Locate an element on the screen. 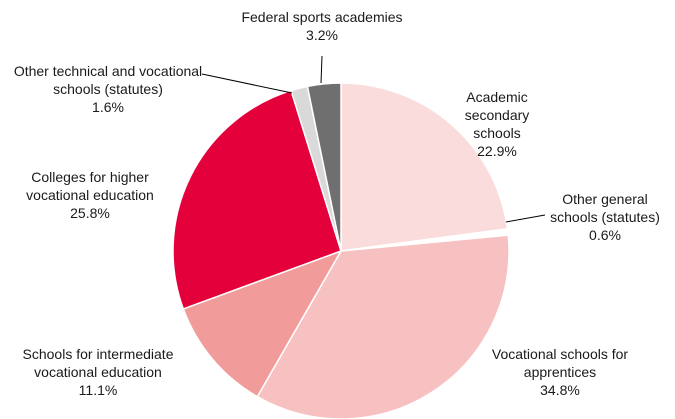 Image resolution: width=675 pixels, height=419 pixels. value-label: 3.2% is located at coordinates (322, 35).